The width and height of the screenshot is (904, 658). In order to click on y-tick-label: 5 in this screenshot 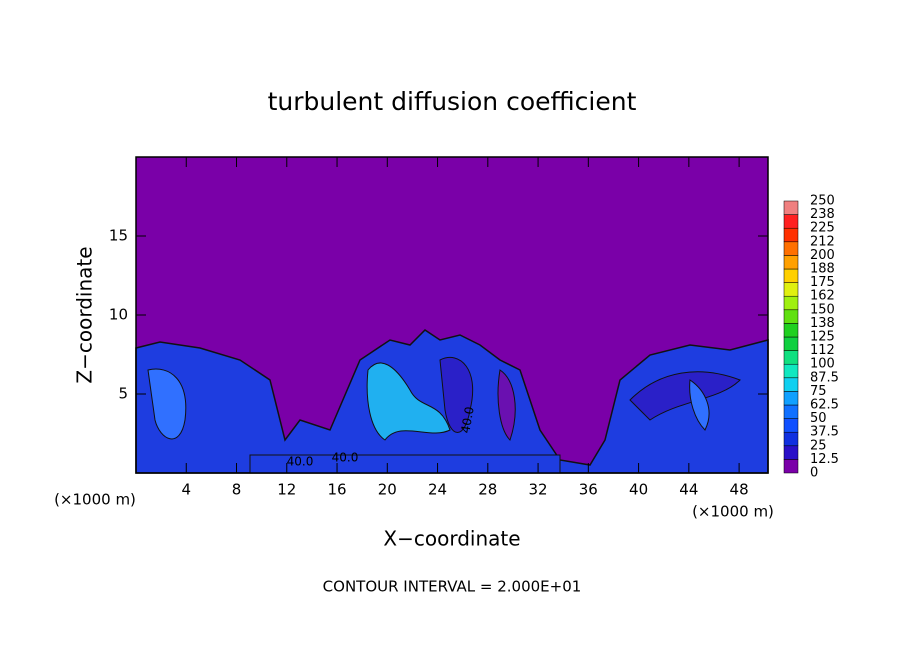, I will do `click(123, 394)`.